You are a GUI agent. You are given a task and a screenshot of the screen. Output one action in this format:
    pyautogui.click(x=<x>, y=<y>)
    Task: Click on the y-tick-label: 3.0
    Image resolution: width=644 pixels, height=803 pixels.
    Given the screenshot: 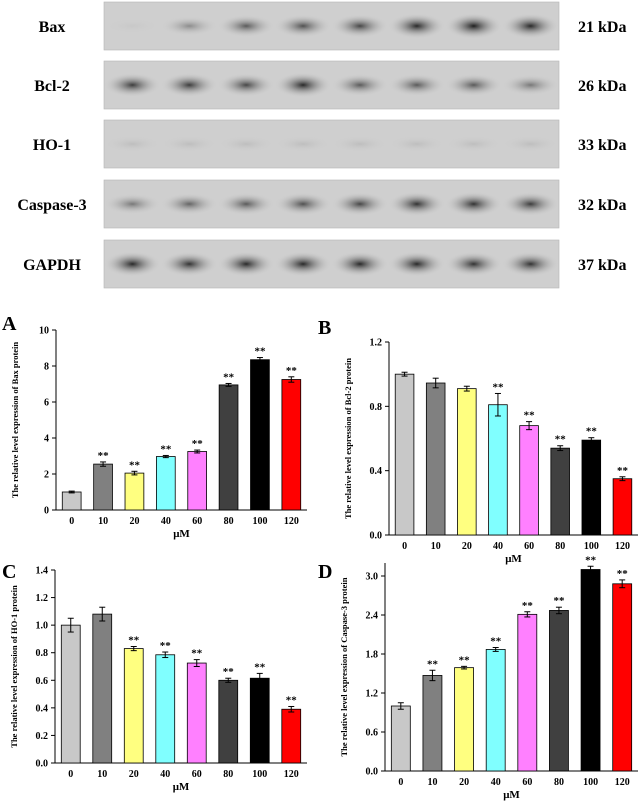 What is the action you would take?
    pyautogui.click(x=372, y=577)
    